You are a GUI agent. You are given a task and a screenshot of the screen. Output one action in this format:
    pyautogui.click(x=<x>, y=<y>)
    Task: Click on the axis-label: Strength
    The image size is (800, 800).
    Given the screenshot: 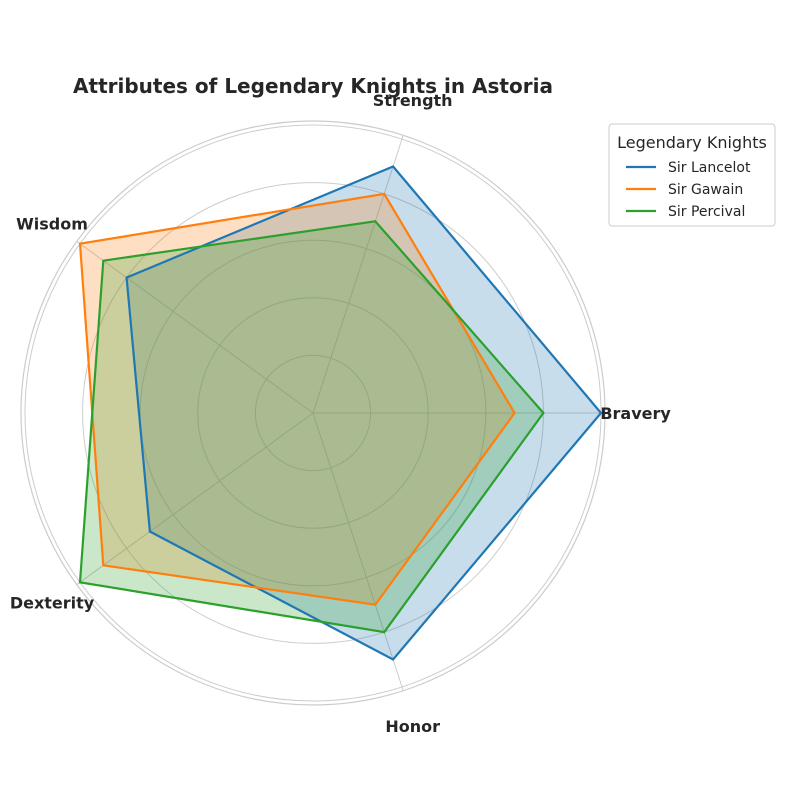 What is the action you would take?
    pyautogui.click(x=413, y=100)
    